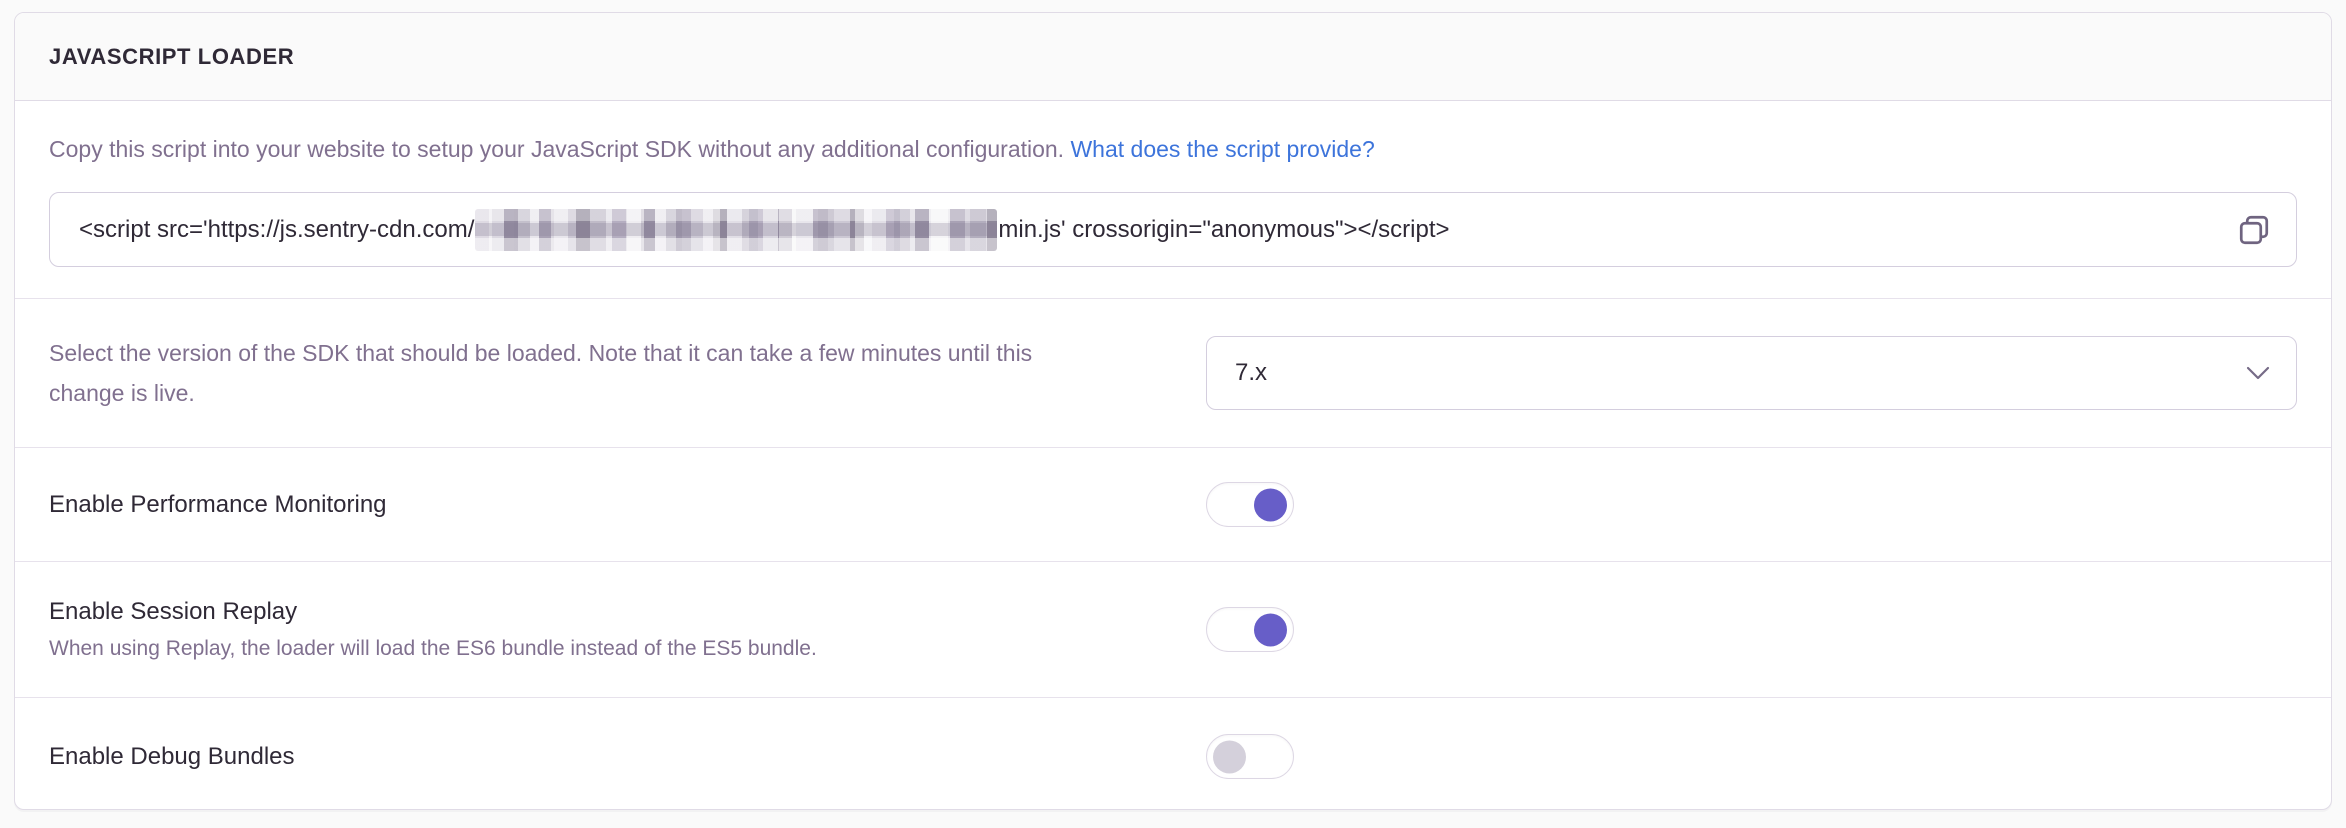 This screenshot has height=828, width=2346. I want to click on performance-monitoring-label: Enable Performance Monitoring, so click(218, 504).